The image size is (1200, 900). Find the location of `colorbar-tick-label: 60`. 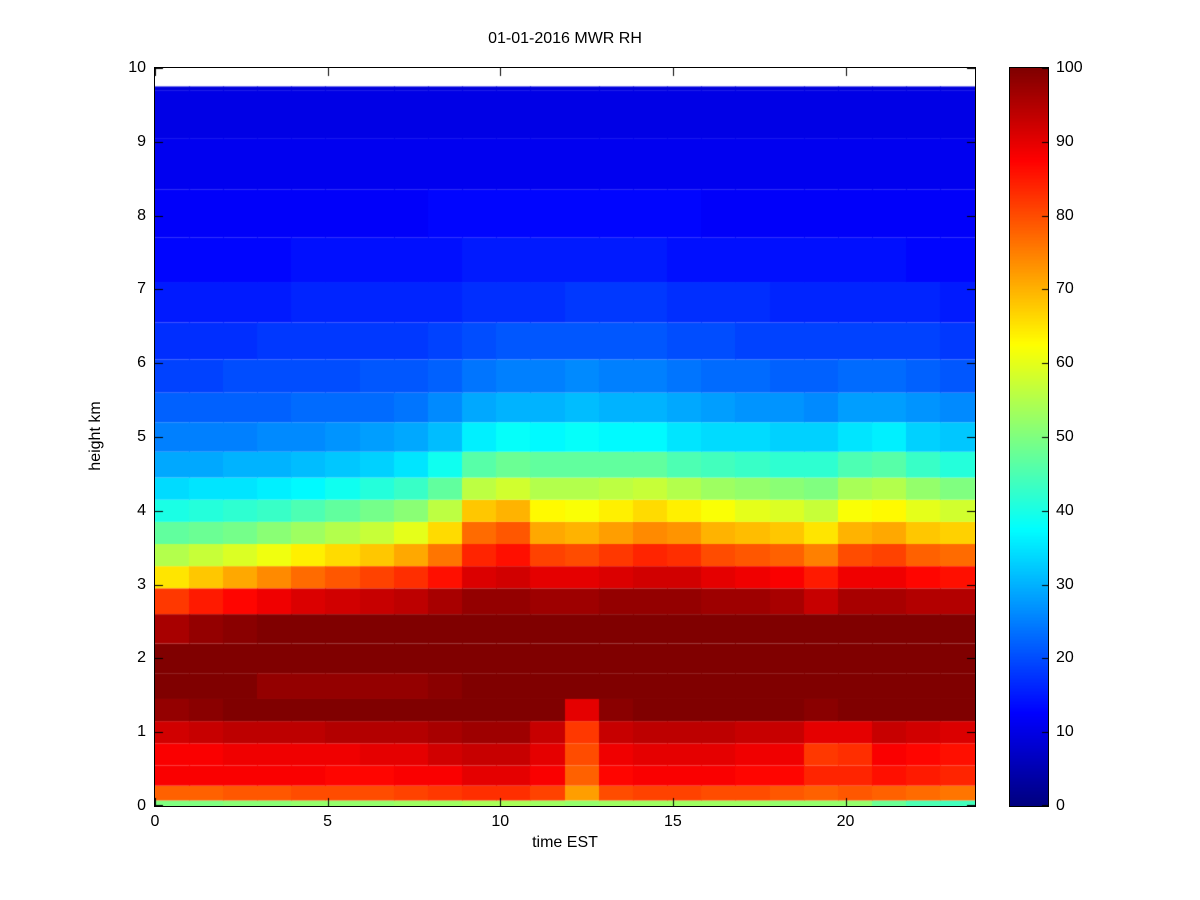

colorbar-tick-label: 60 is located at coordinates (1065, 363).